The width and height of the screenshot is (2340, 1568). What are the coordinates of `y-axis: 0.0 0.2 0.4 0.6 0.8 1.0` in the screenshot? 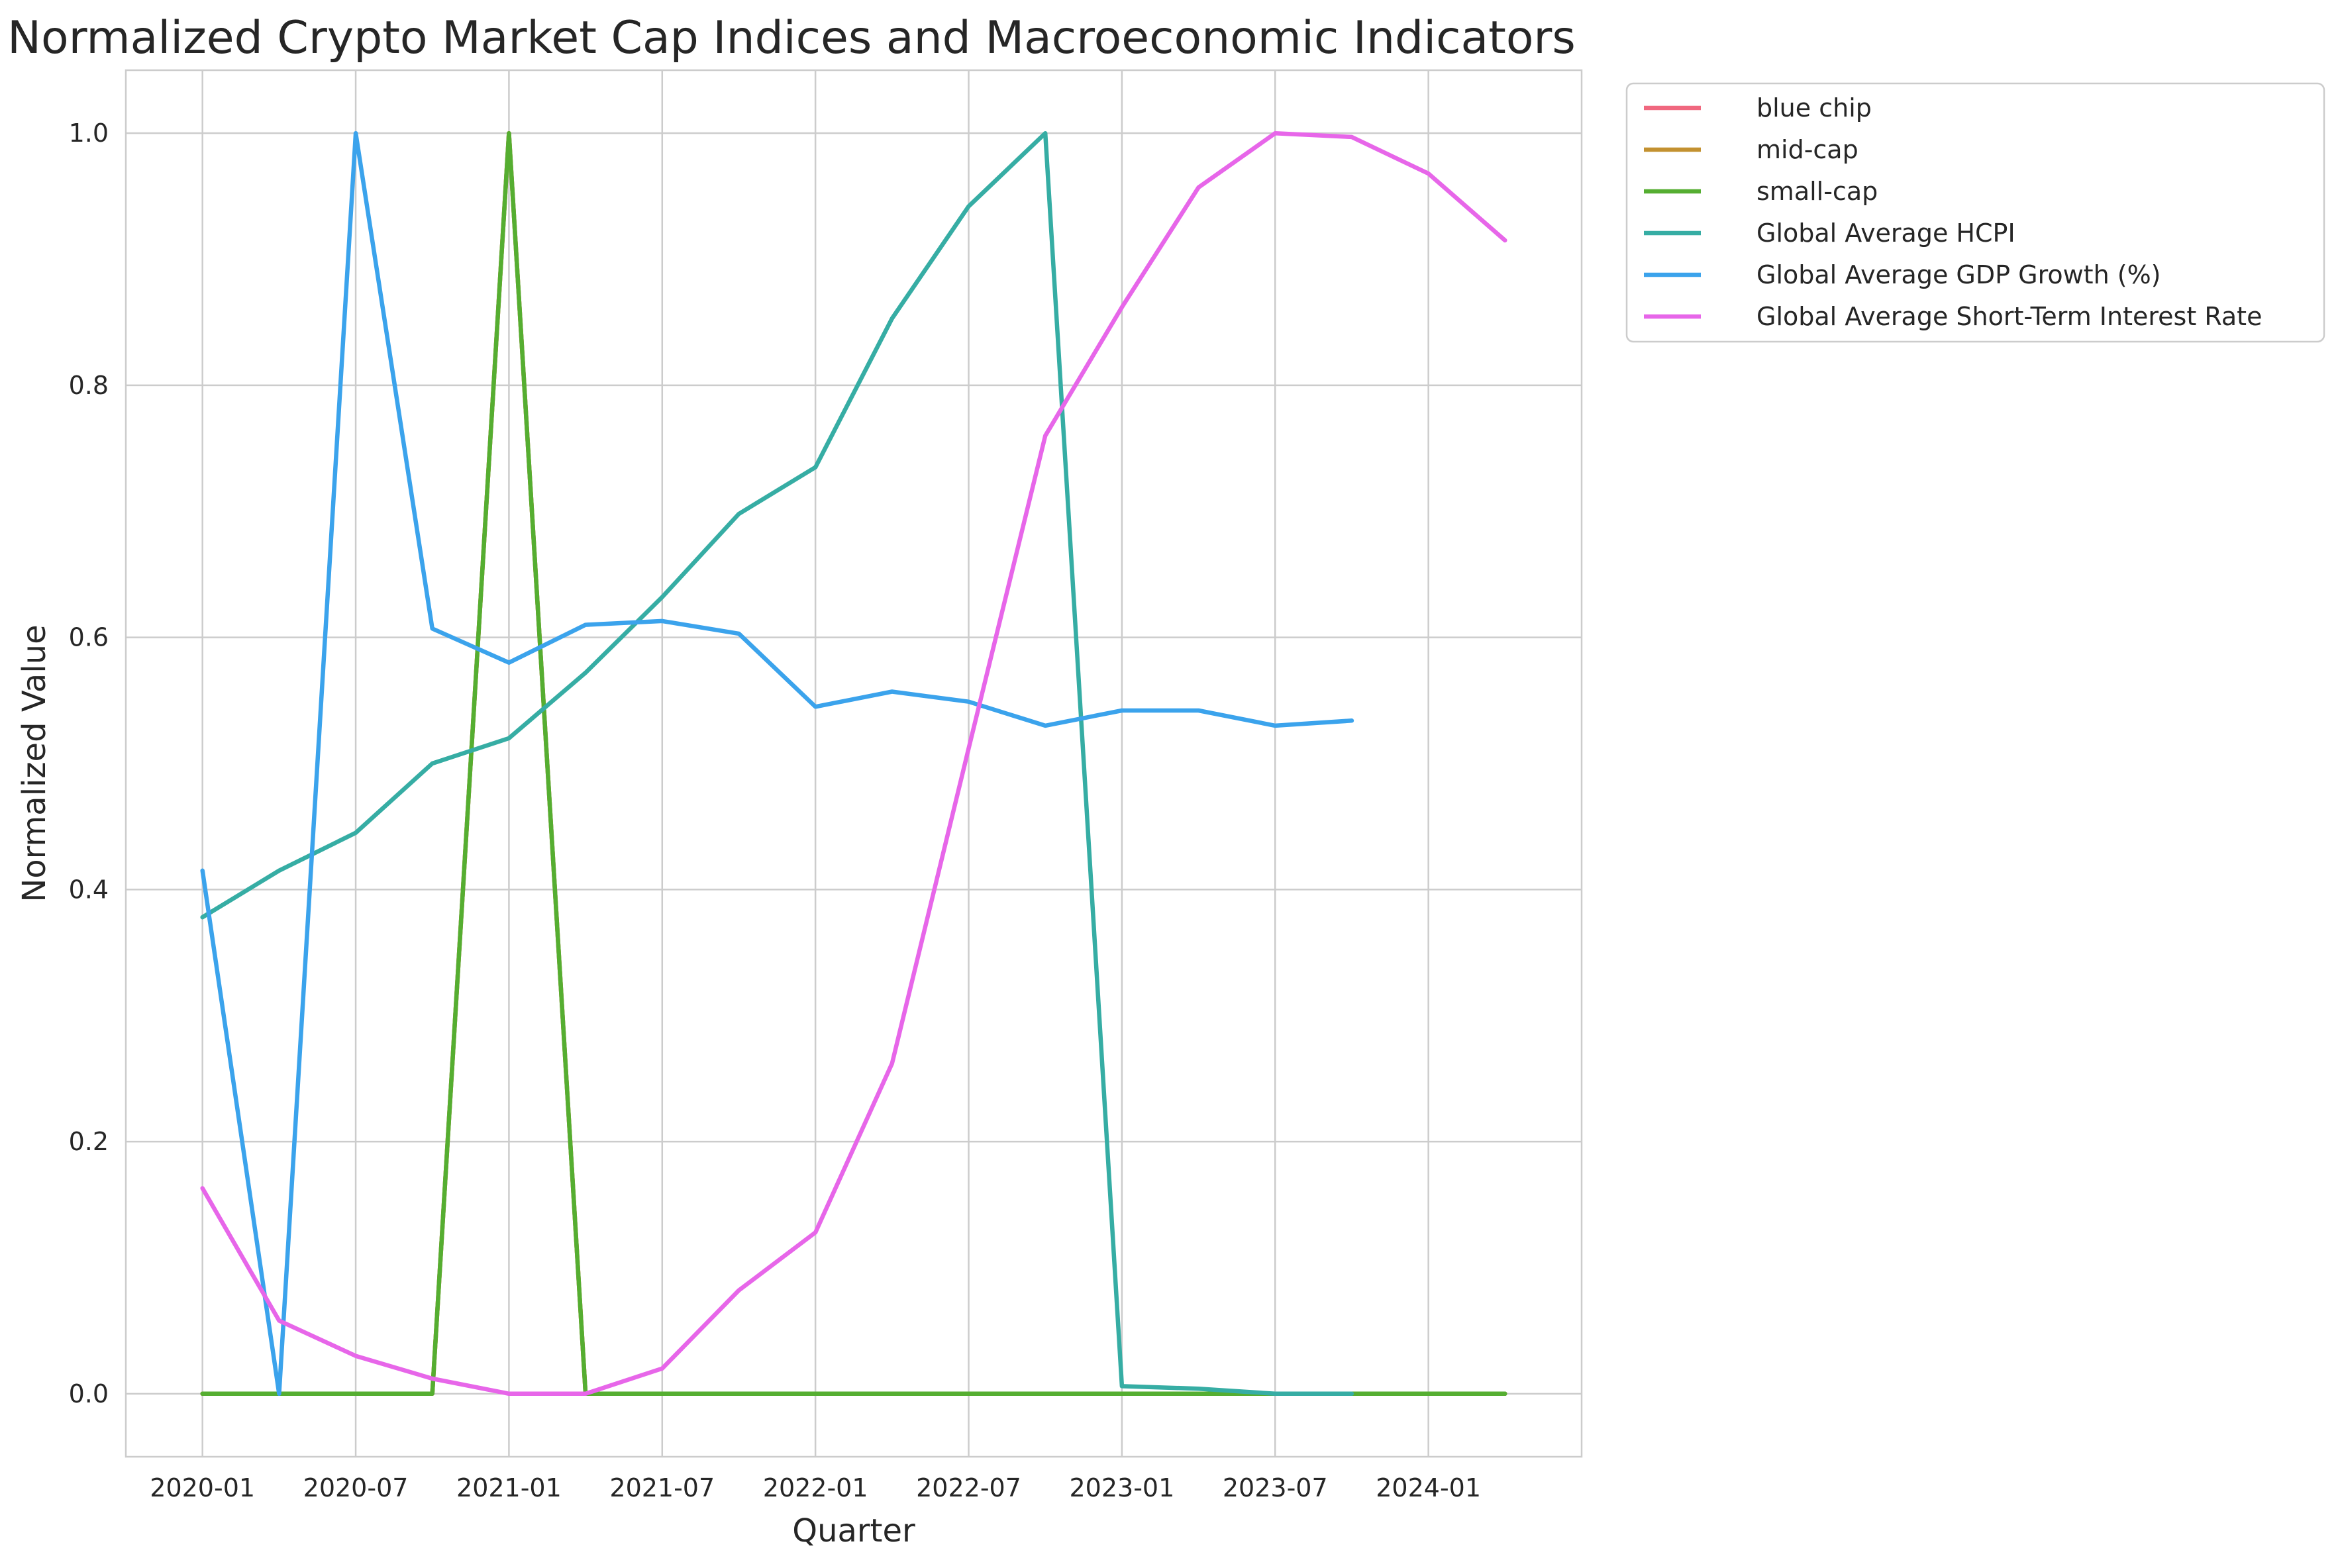 It's located at (89, 763).